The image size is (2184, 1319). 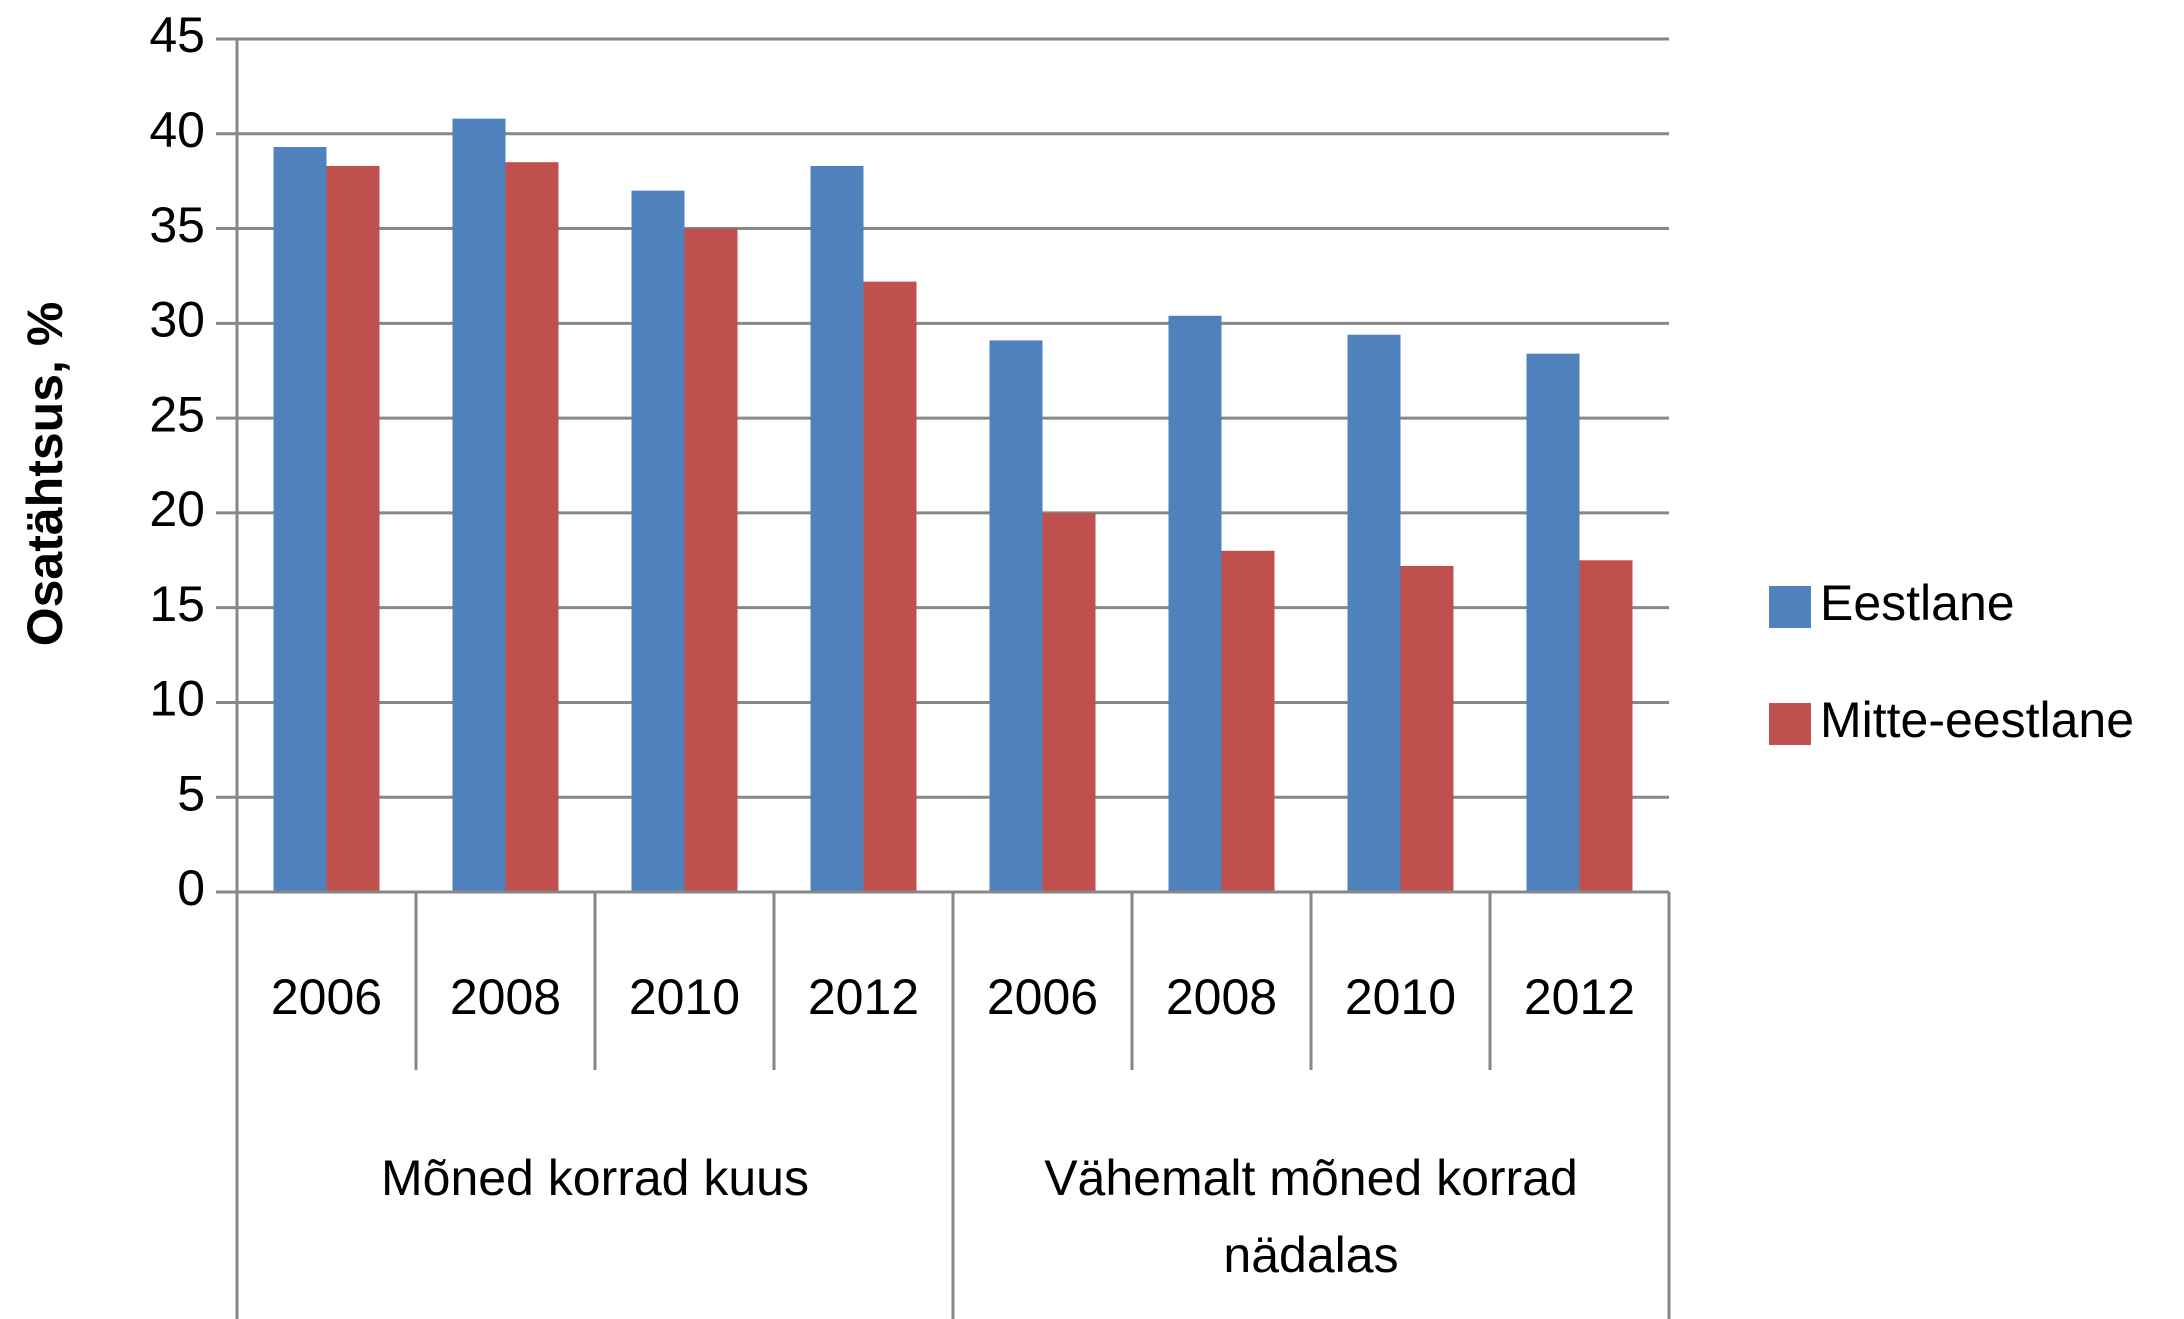 What do you see at coordinates (177, 225) in the screenshot?
I see `y-tick-label: 35` at bounding box center [177, 225].